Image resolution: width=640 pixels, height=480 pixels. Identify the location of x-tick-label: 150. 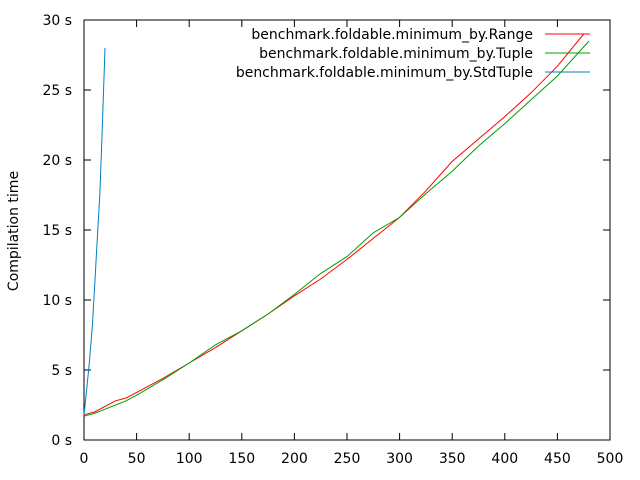
(241, 459).